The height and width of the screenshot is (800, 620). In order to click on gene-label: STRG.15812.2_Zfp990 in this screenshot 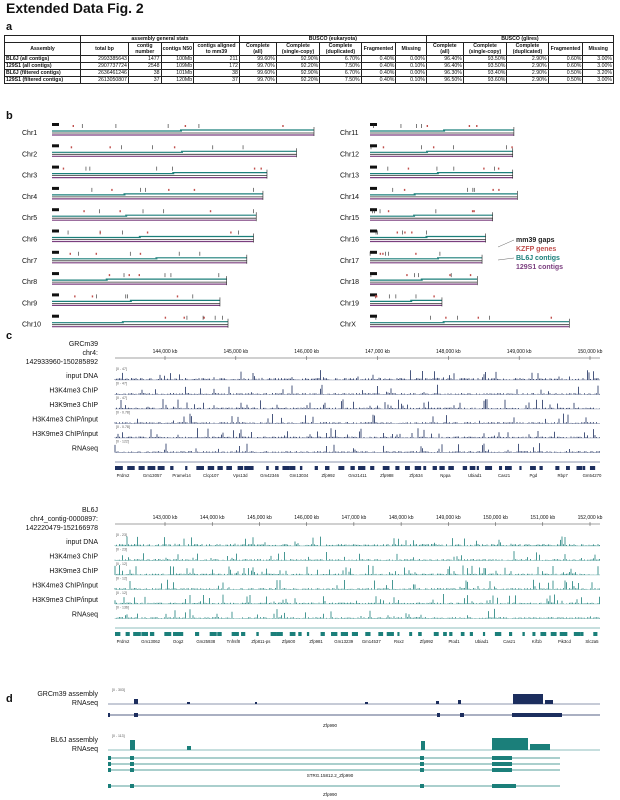, I will do `click(330, 775)`.